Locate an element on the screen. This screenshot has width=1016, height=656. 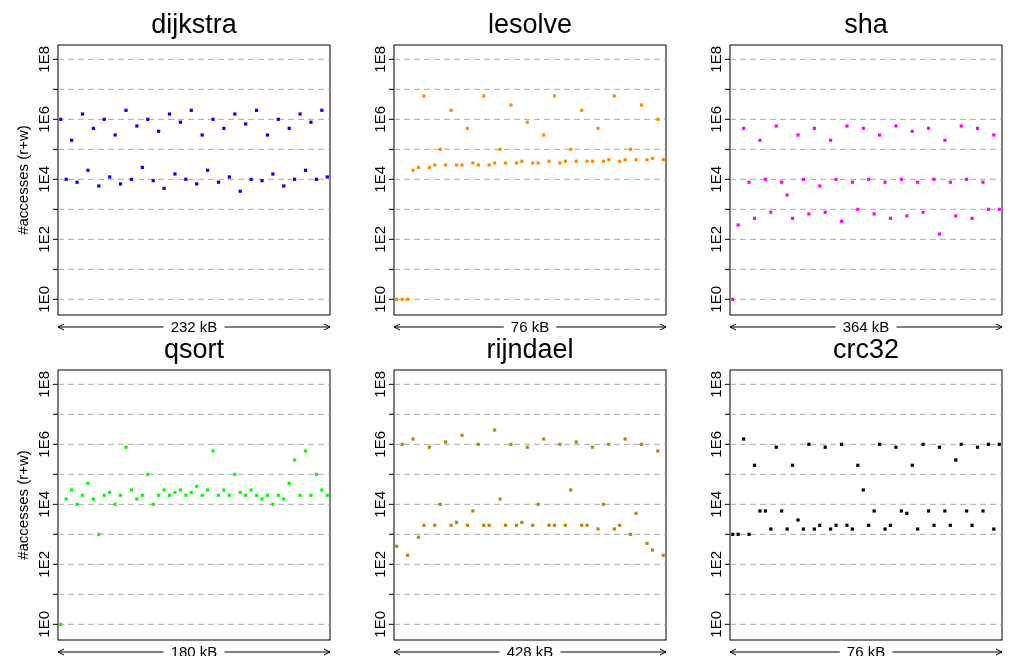
chart-title: lesolve is located at coordinates (530, 24).